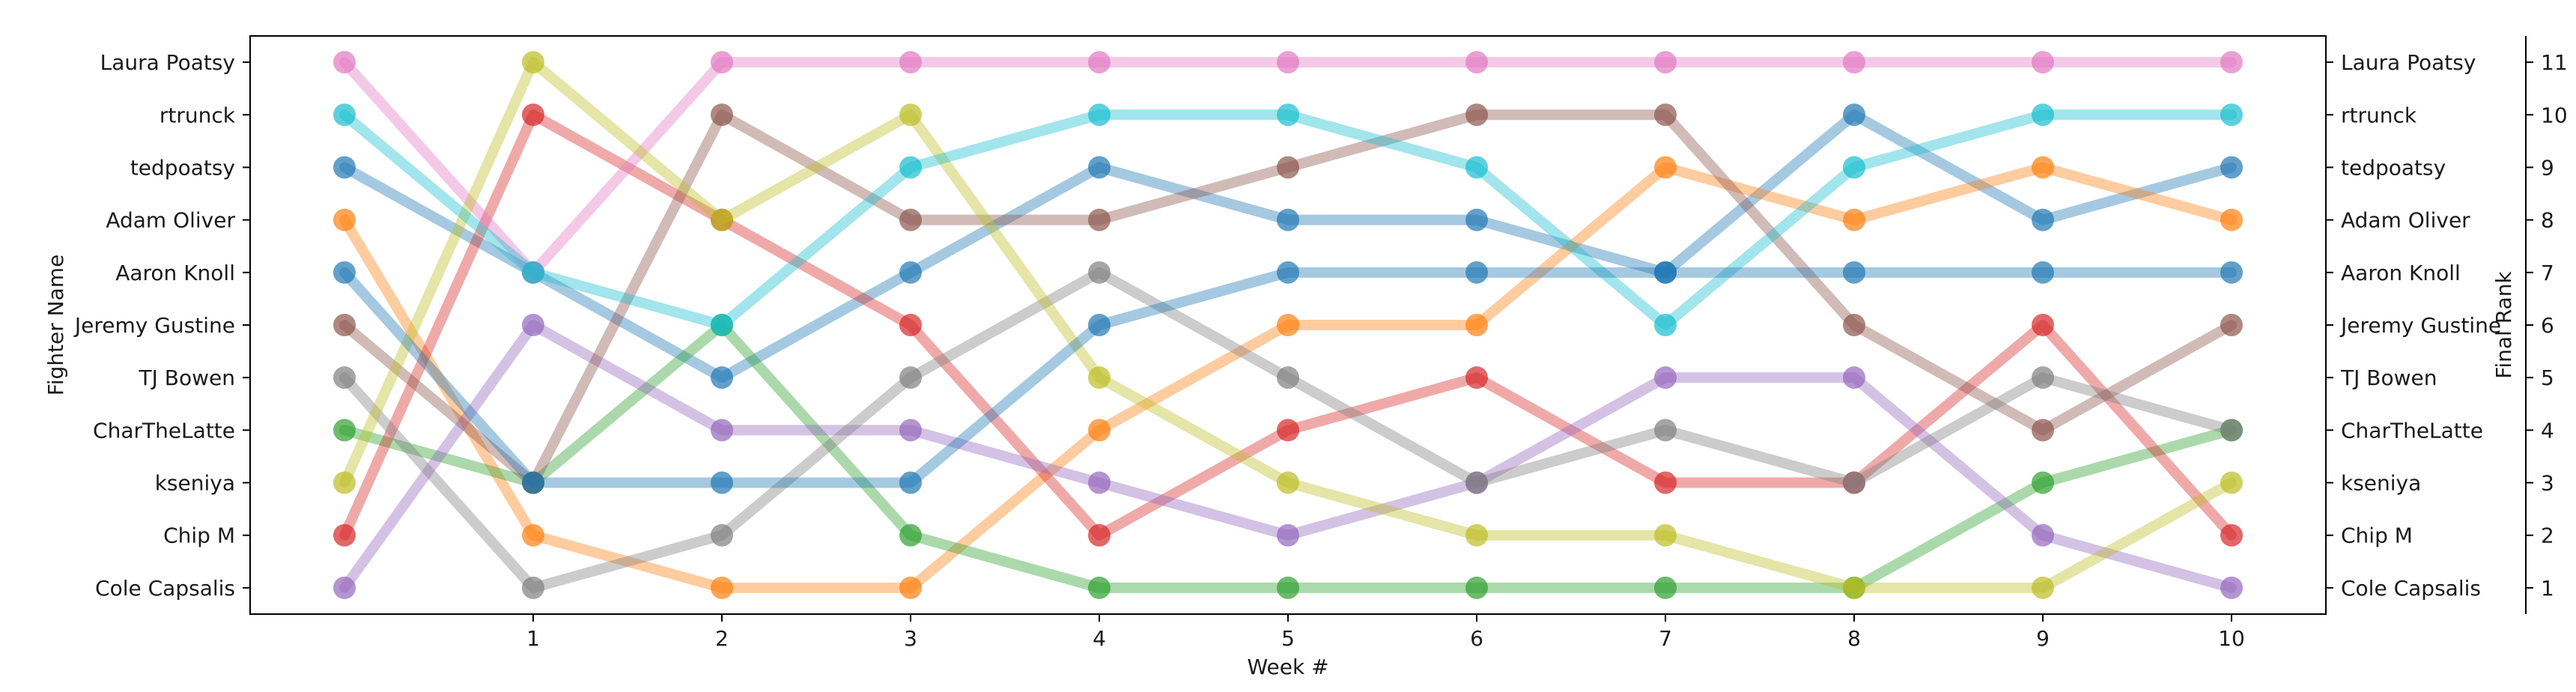  Describe the element at coordinates (154, 325) in the screenshot. I see `y-tick-label: Jeremy Gustine` at that location.